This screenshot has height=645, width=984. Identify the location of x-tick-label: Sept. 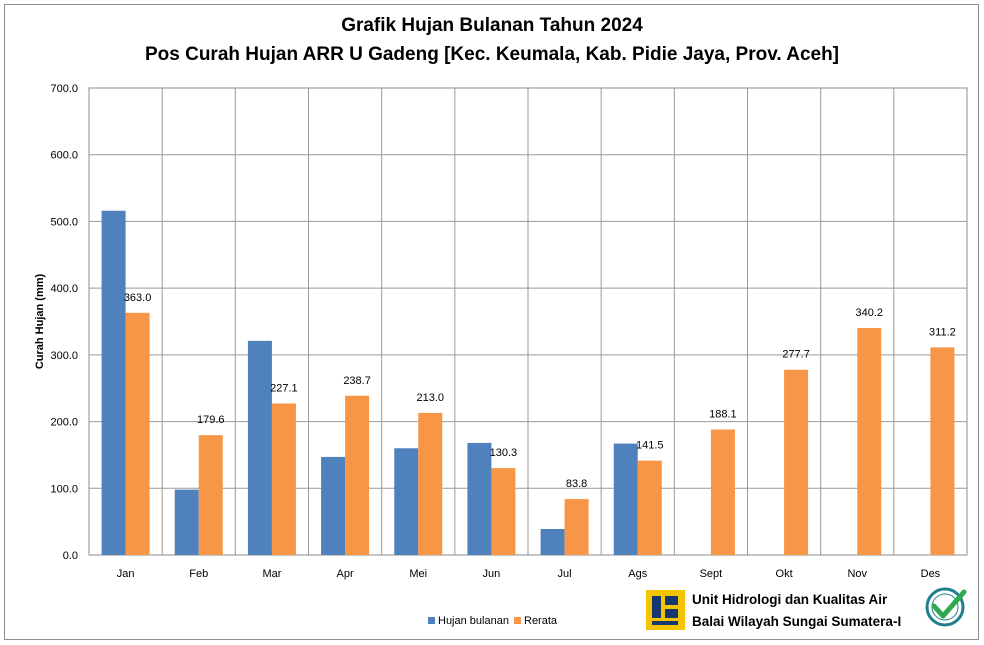
(711, 574).